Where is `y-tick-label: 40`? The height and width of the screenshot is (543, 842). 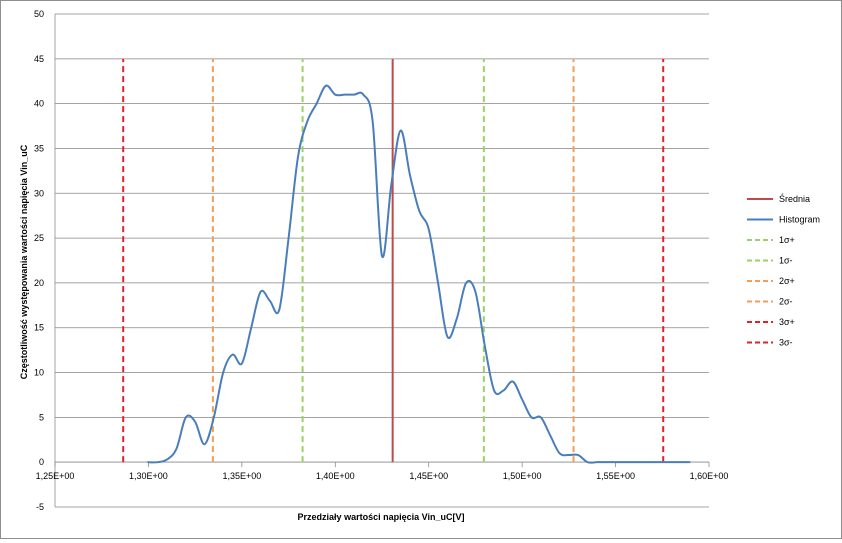 y-tick-label: 40 is located at coordinates (39, 104).